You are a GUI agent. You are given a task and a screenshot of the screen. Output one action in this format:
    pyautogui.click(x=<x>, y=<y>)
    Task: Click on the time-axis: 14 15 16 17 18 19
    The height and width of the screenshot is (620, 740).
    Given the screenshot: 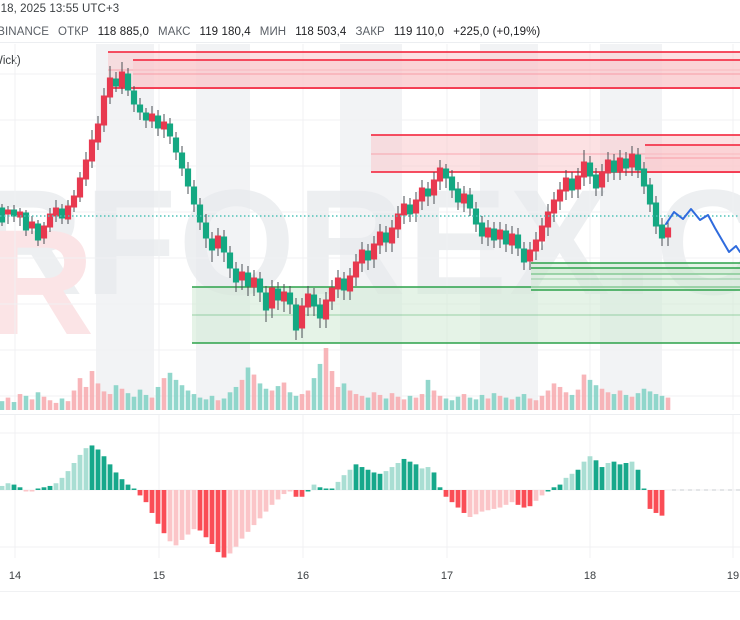 What is the action you would take?
    pyautogui.click(x=370, y=575)
    